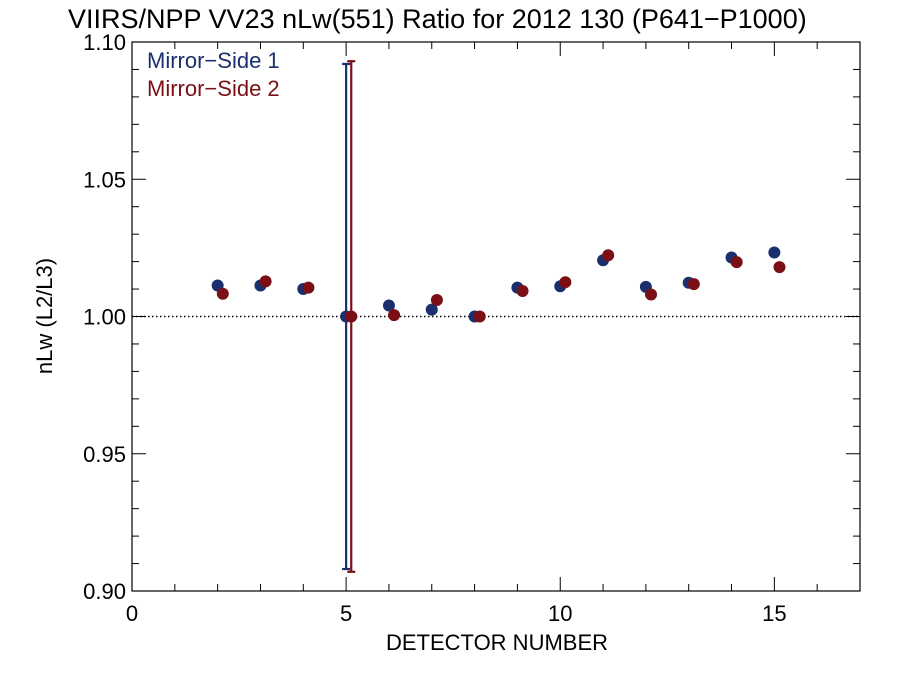 This screenshot has width=900, height=675. What do you see at coordinates (104, 591) in the screenshot?
I see `y-tick-label: 0.90` at bounding box center [104, 591].